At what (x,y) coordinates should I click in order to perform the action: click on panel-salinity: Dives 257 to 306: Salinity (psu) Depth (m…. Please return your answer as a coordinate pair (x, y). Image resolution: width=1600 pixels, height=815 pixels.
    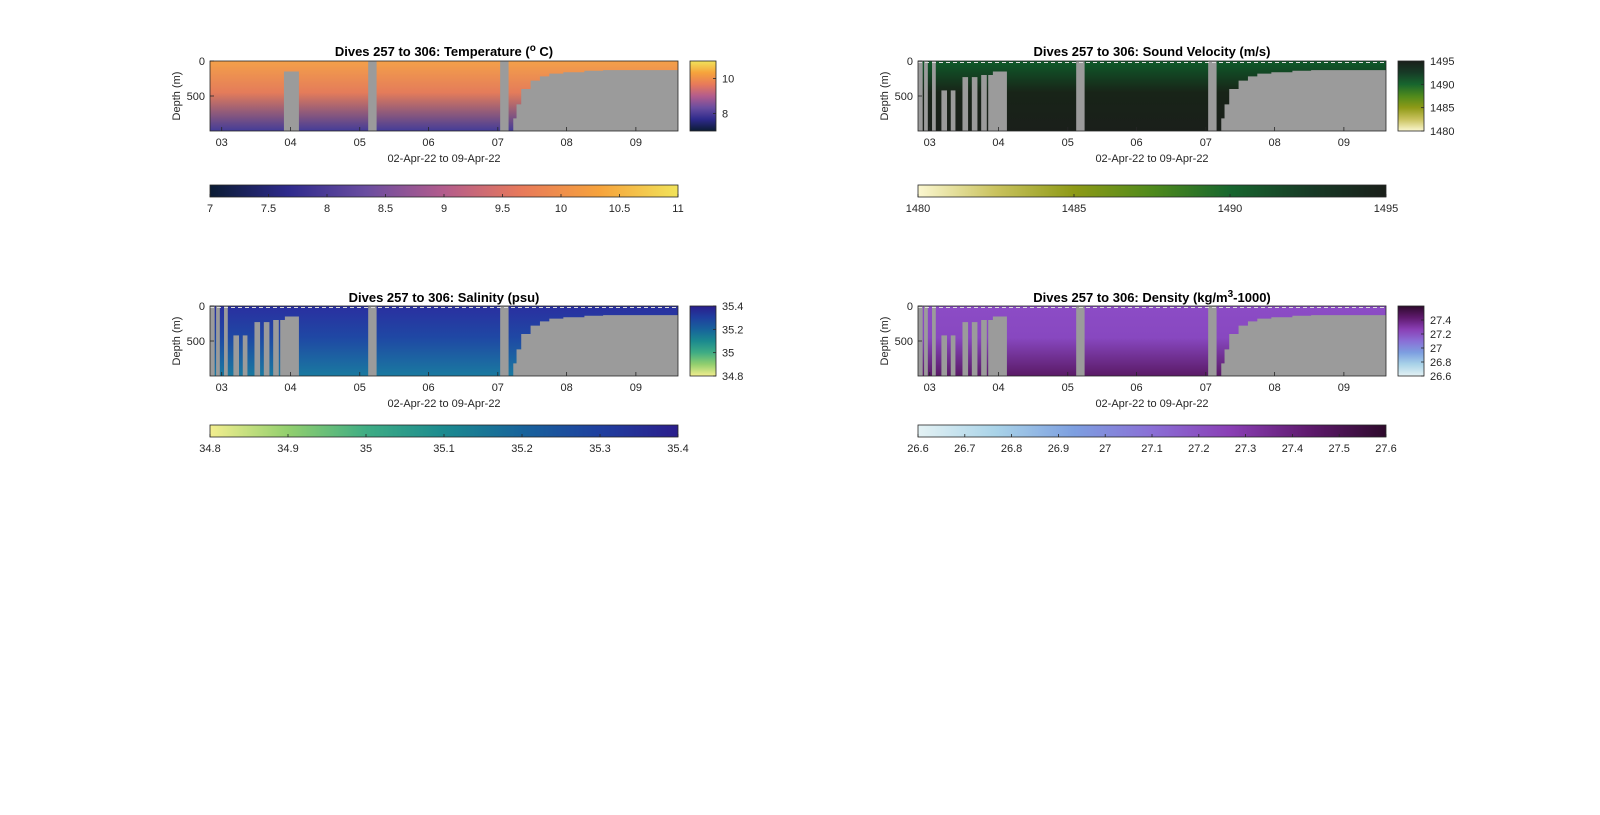
    Looking at the image, I should click on (457, 372).